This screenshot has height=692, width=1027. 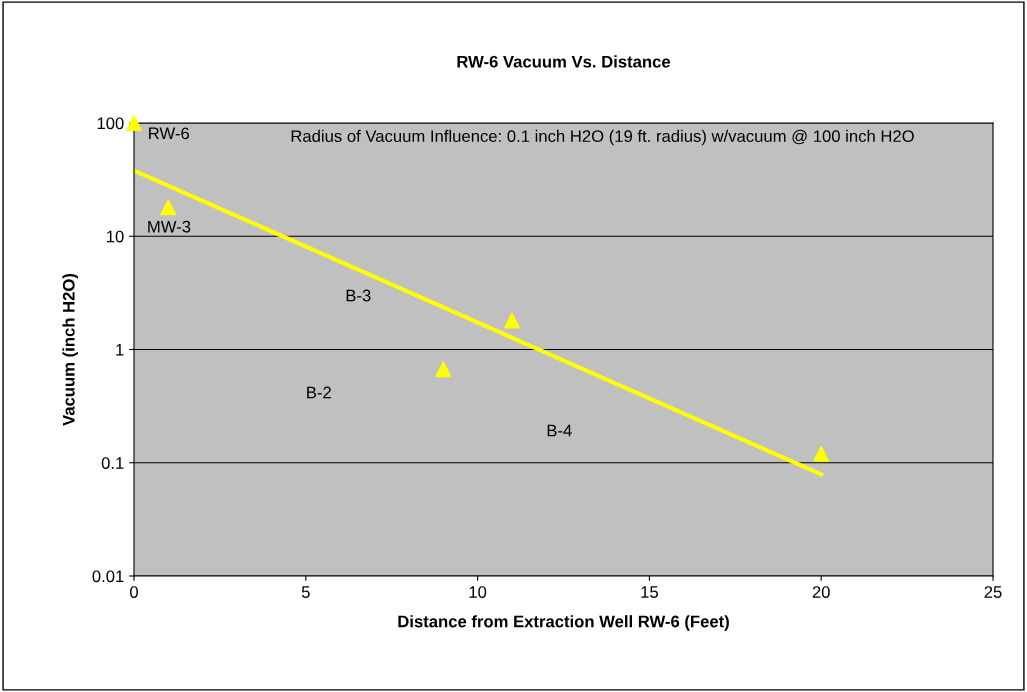 What do you see at coordinates (108, 576) in the screenshot?
I see `y-tick-label: 0.01` at bounding box center [108, 576].